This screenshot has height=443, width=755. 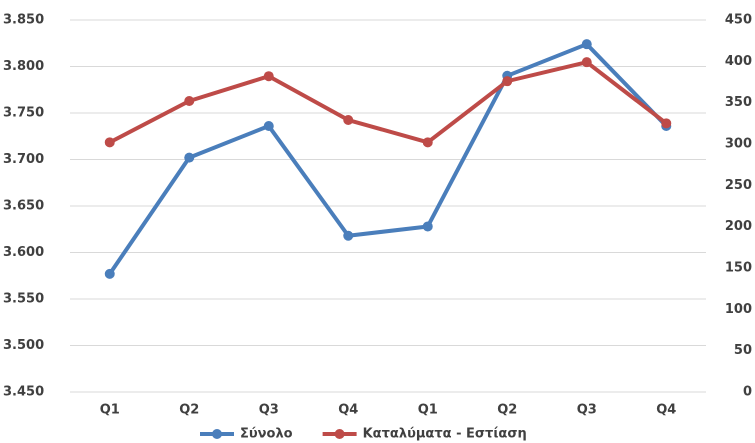 What do you see at coordinates (738, 185) in the screenshot?
I see `y2-tick-label: 250` at bounding box center [738, 185].